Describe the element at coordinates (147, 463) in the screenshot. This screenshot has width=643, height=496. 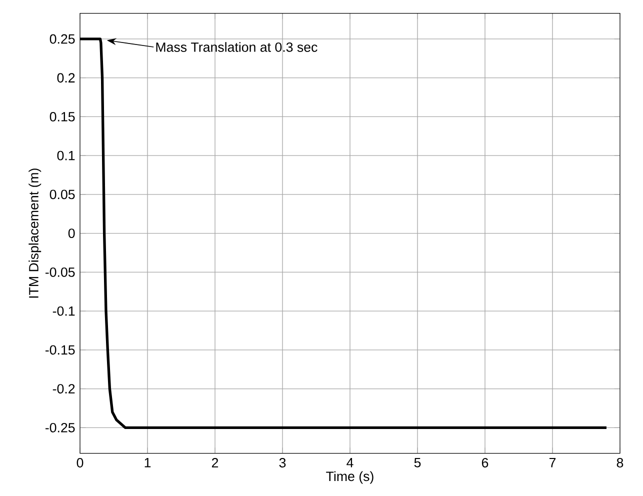
I see `x-tick-label: 1` at that location.